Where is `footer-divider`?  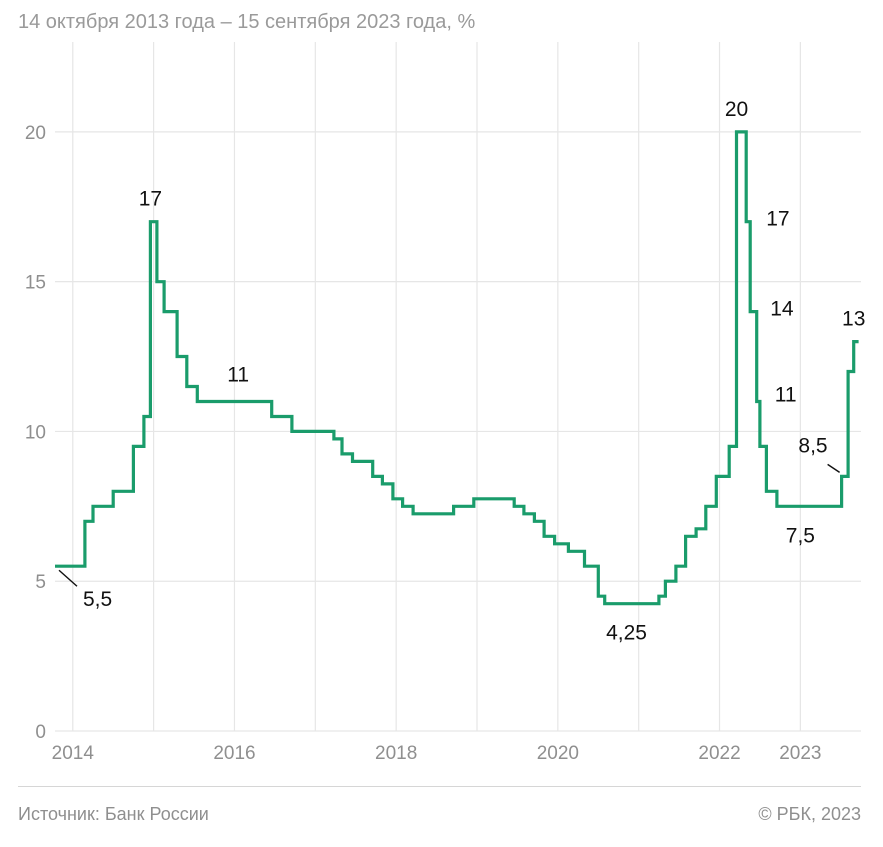 footer-divider is located at coordinates (439, 786).